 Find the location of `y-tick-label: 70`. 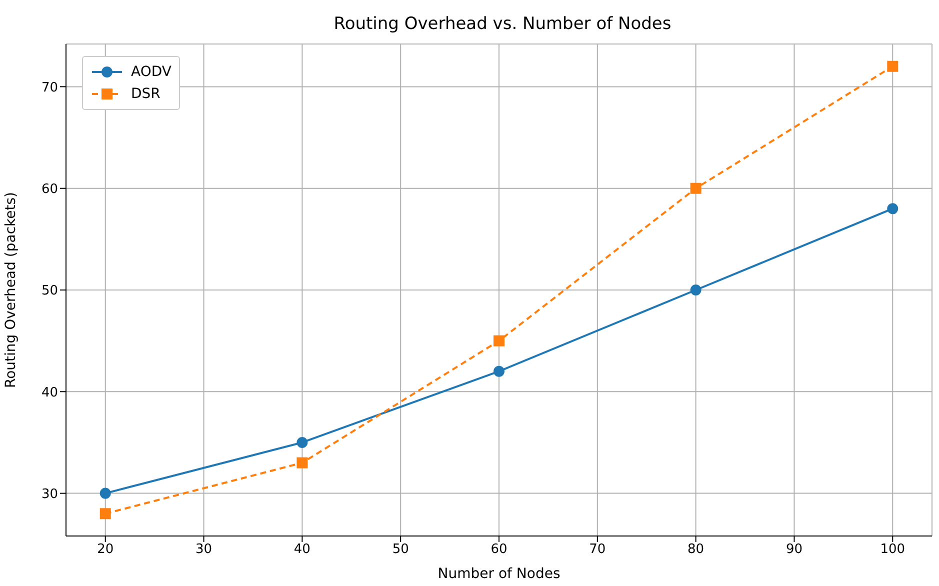

y-tick-label: 70 is located at coordinates (49, 88).